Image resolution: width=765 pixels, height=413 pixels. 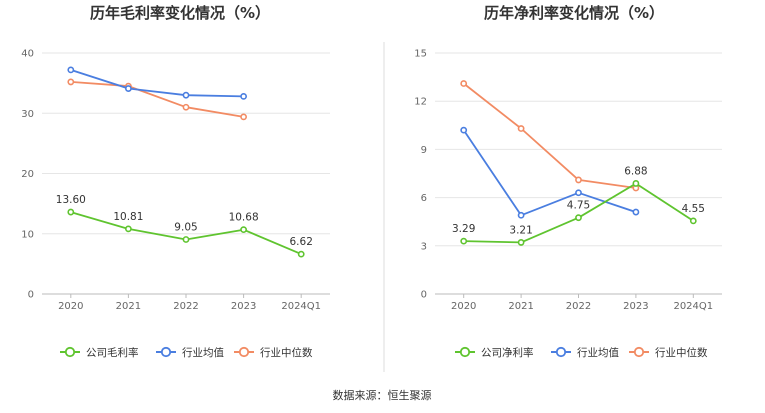 What do you see at coordinates (27, 114) in the screenshot?
I see `y-tick-label: 30` at bounding box center [27, 114].